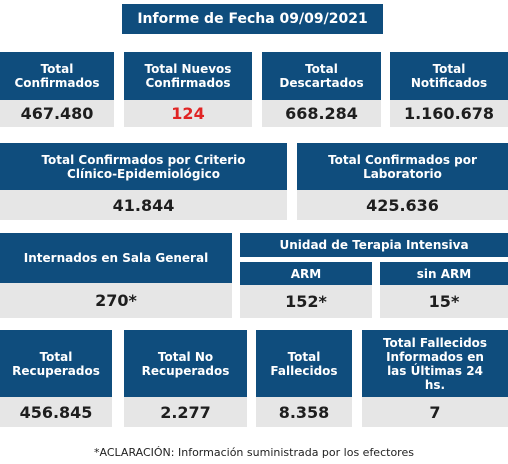 The image size is (508, 464). Describe the element at coordinates (444, 301) in the screenshot. I see `card-value: 15*` at that location.